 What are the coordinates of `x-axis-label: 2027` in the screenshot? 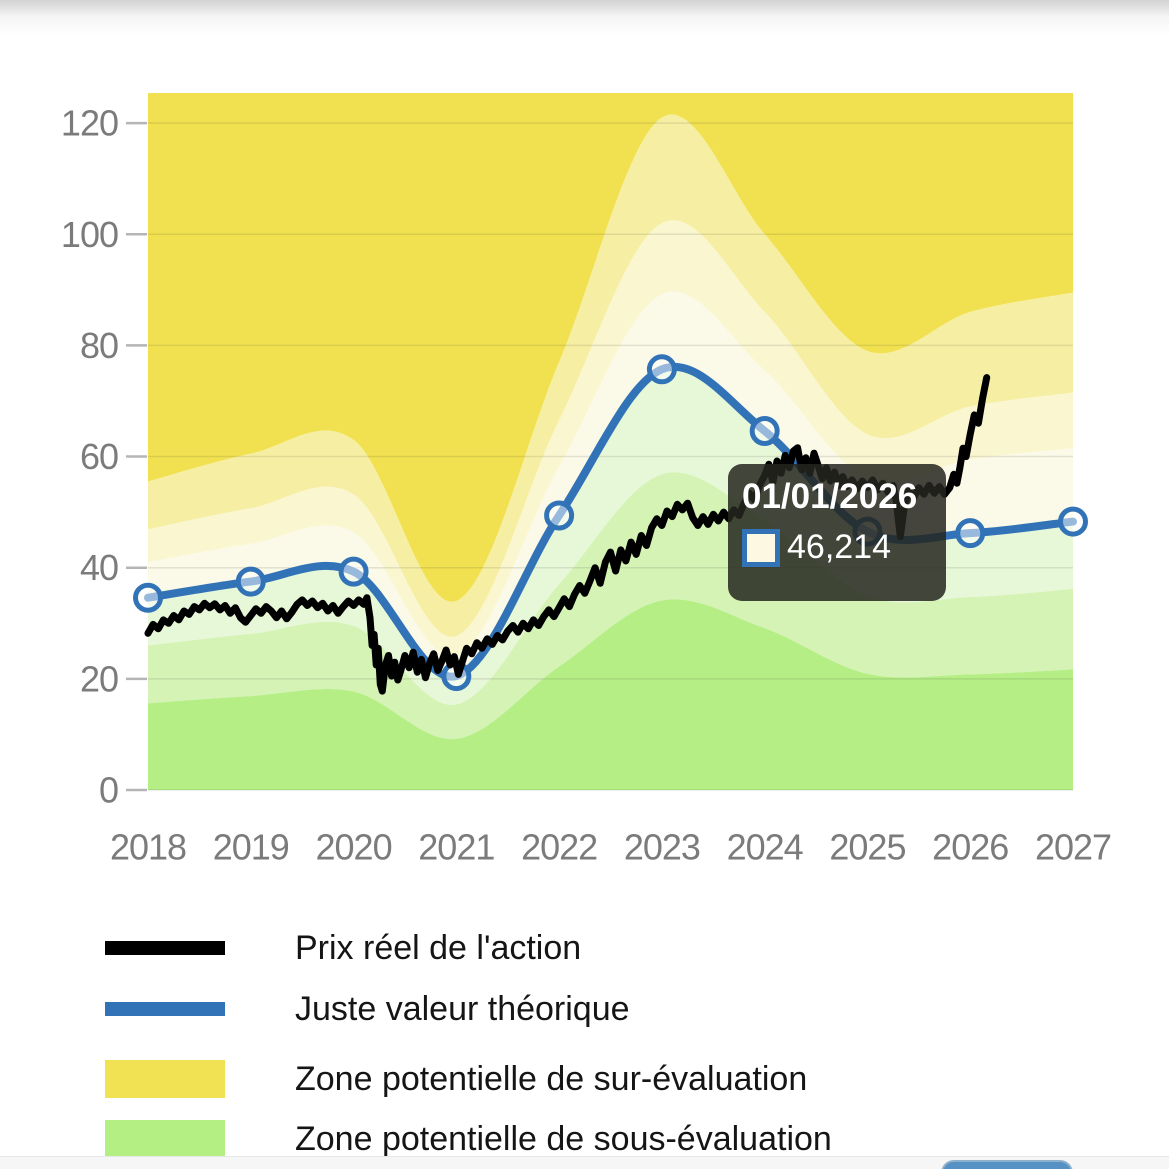 It's located at (1073, 847).